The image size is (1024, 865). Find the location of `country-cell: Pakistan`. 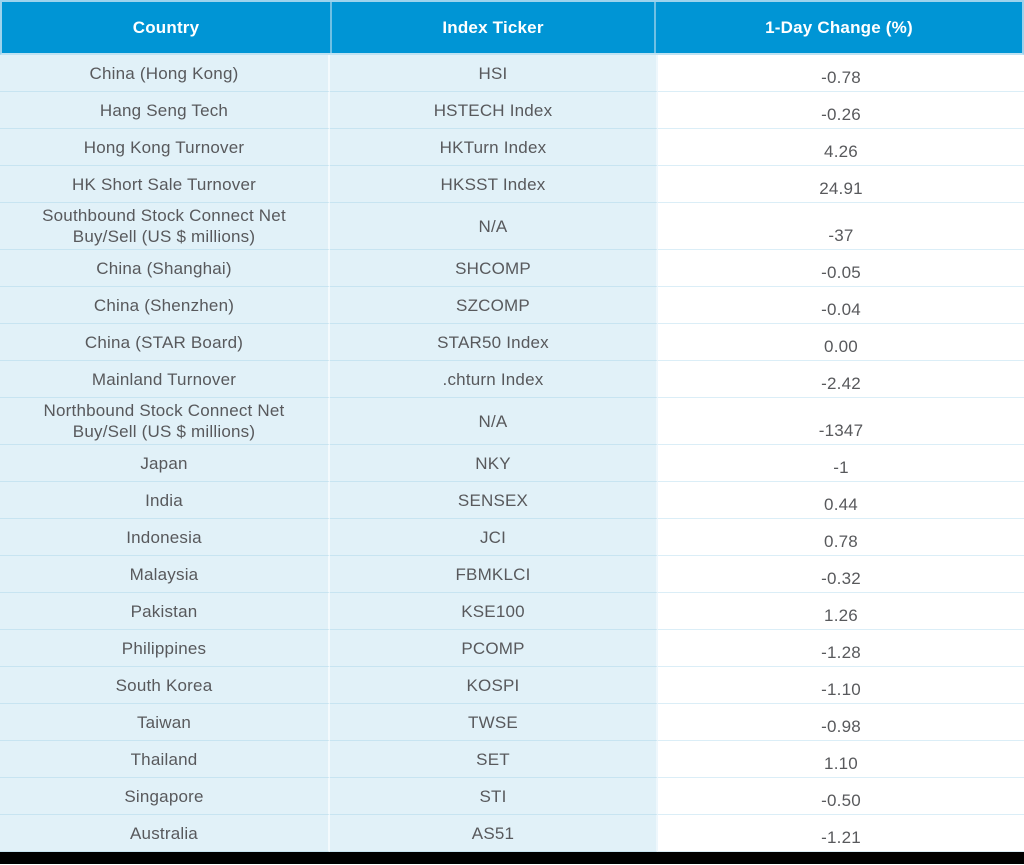

country-cell: Pakistan is located at coordinates (165, 611).